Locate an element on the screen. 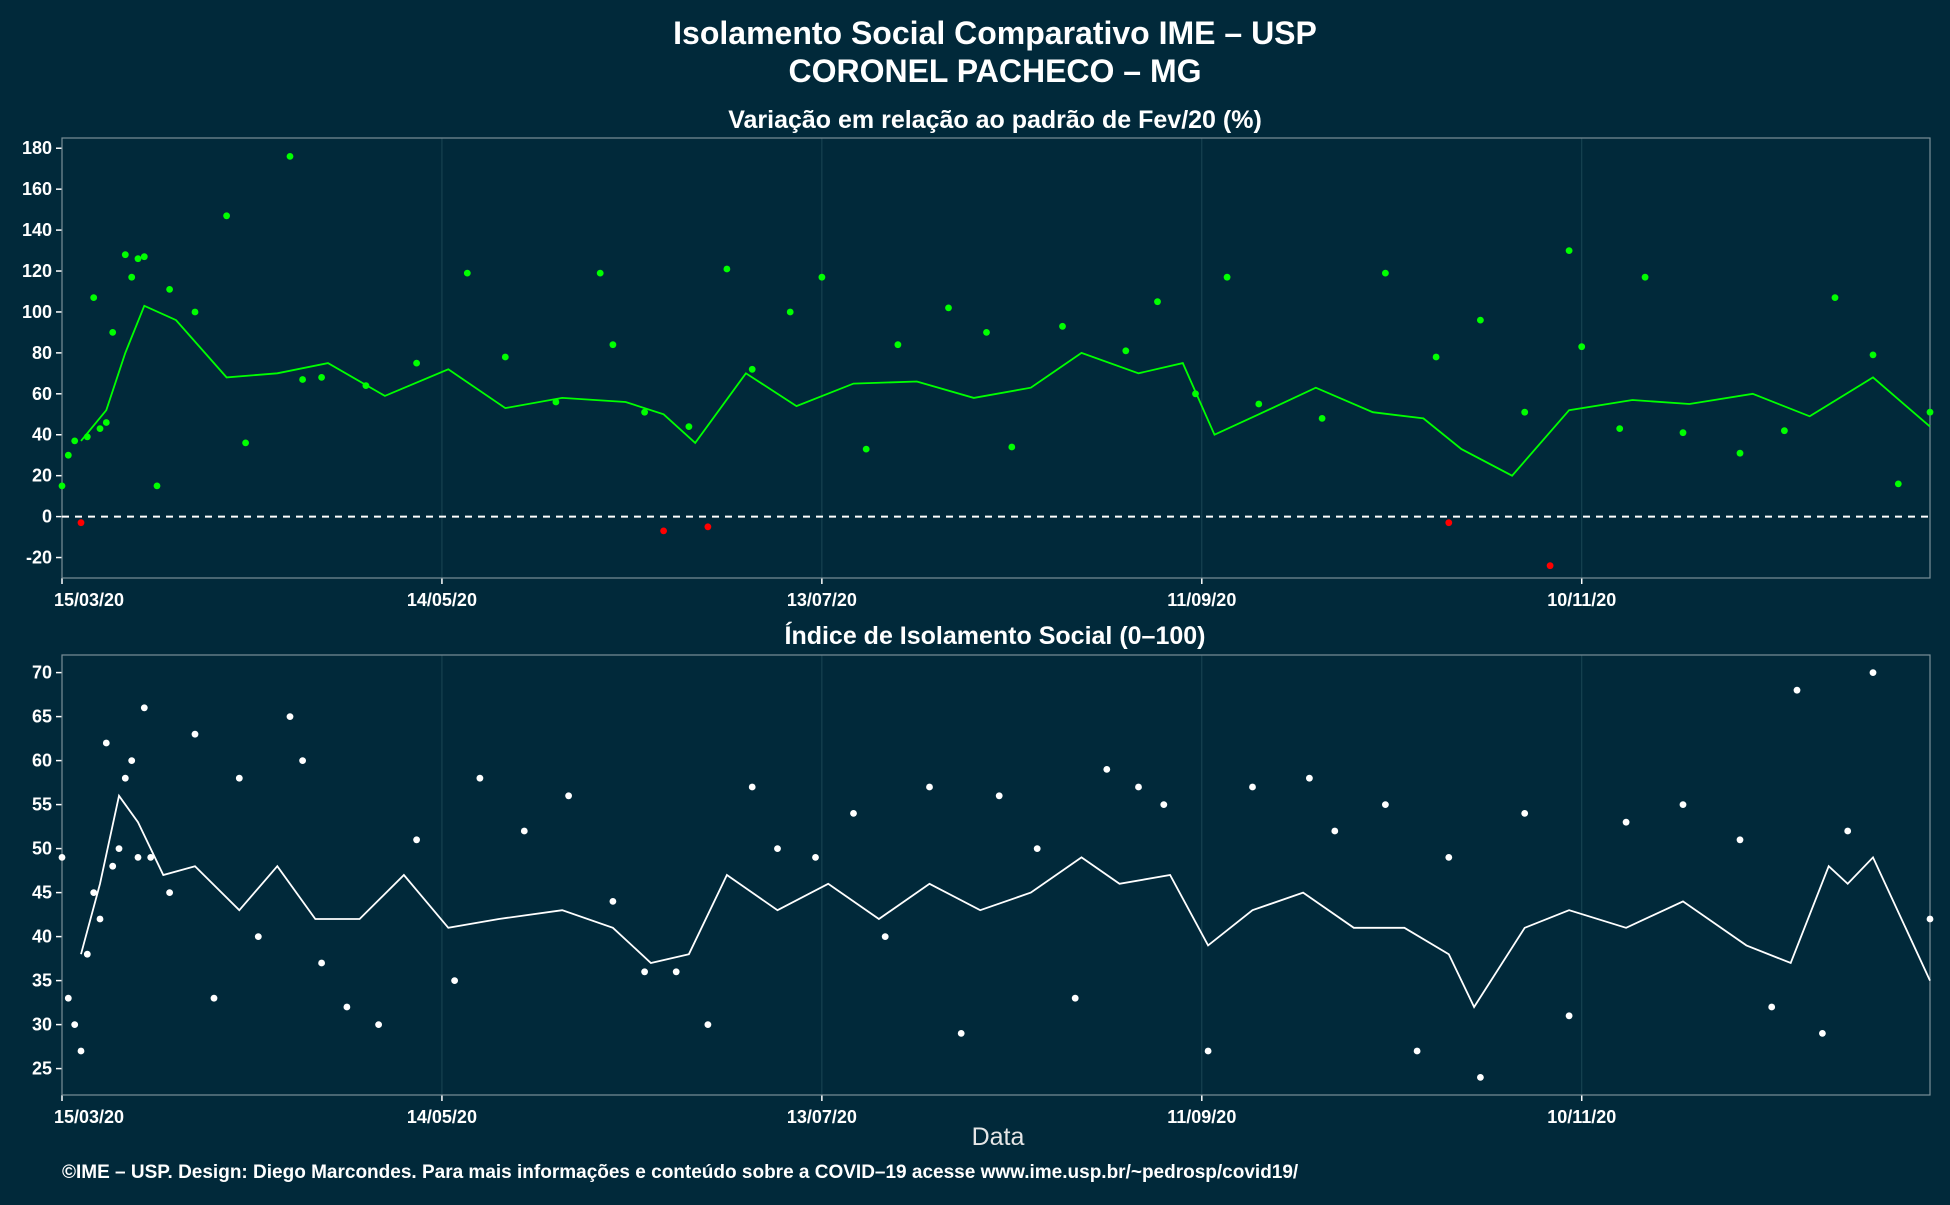 Image resolution: width=1950 pixels, height=1205 pixels. y-tick-label: 30 is located at coordinates (42, 1025).